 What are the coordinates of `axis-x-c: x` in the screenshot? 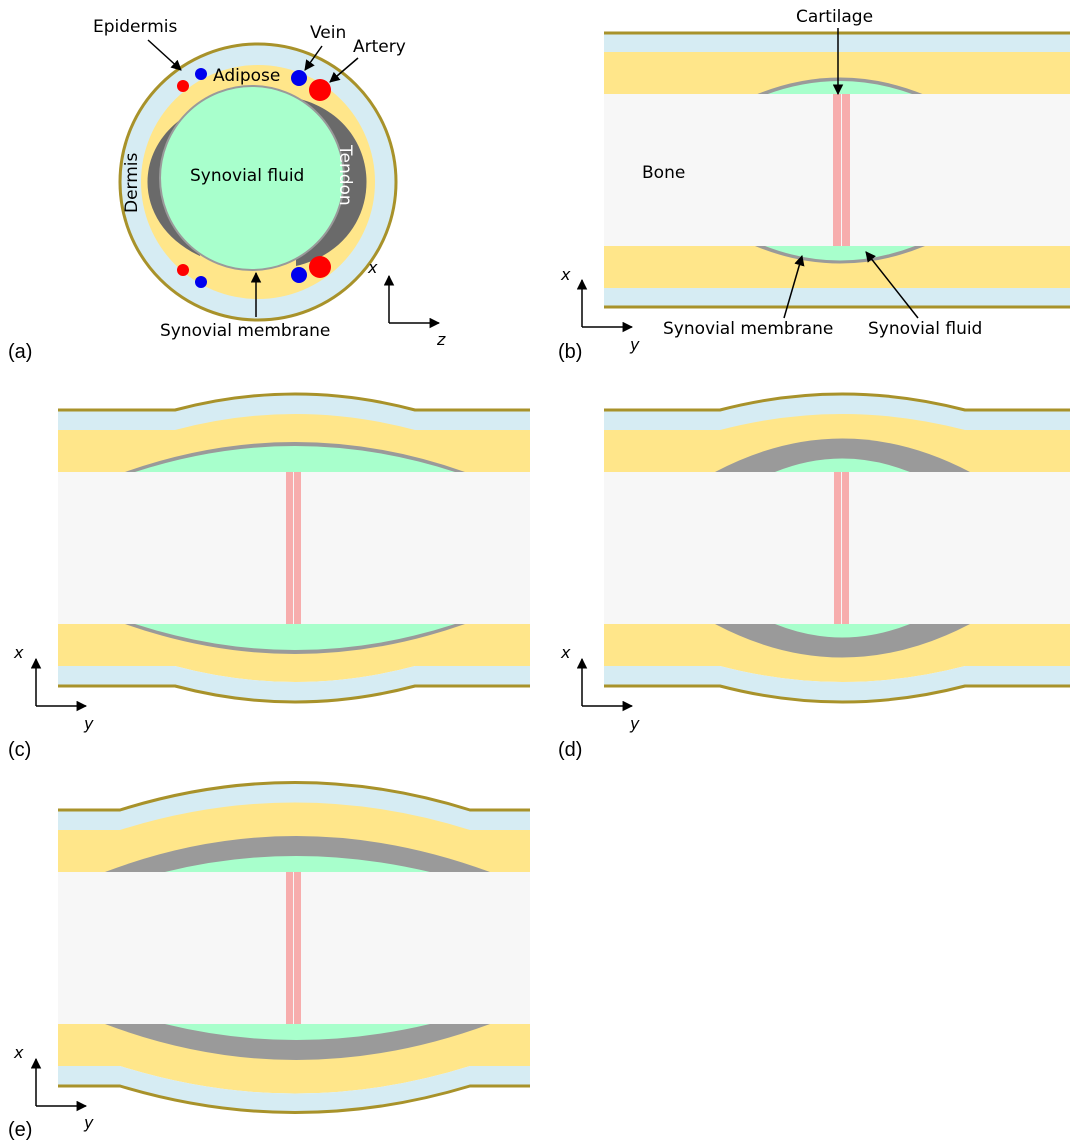 It's located at (18, 652).